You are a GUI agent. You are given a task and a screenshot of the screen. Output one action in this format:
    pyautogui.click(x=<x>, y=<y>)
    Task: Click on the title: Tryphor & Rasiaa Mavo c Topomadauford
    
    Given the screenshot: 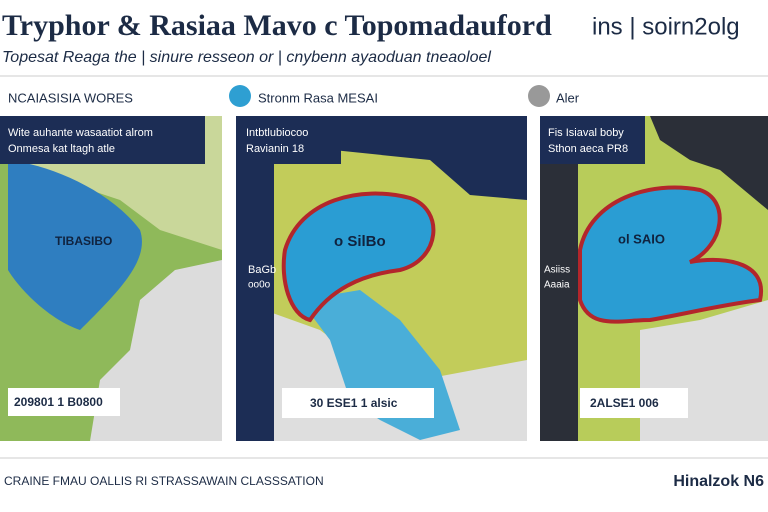 What is the action you would take?
    pyautogui.click(x=277, y=25)
    